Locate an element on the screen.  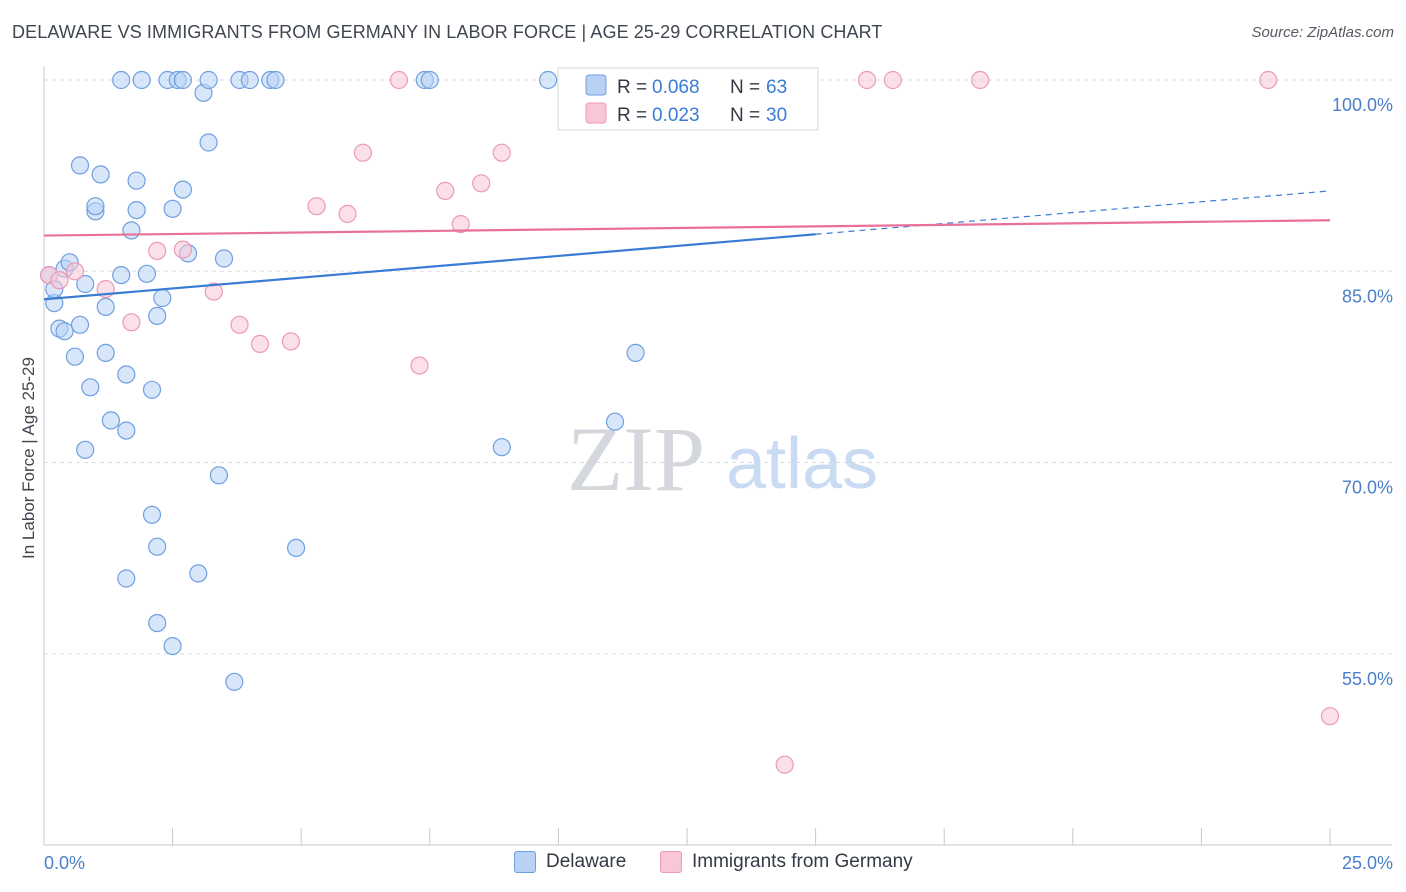
trend-line-delaware is located at coordinates (429, 267).